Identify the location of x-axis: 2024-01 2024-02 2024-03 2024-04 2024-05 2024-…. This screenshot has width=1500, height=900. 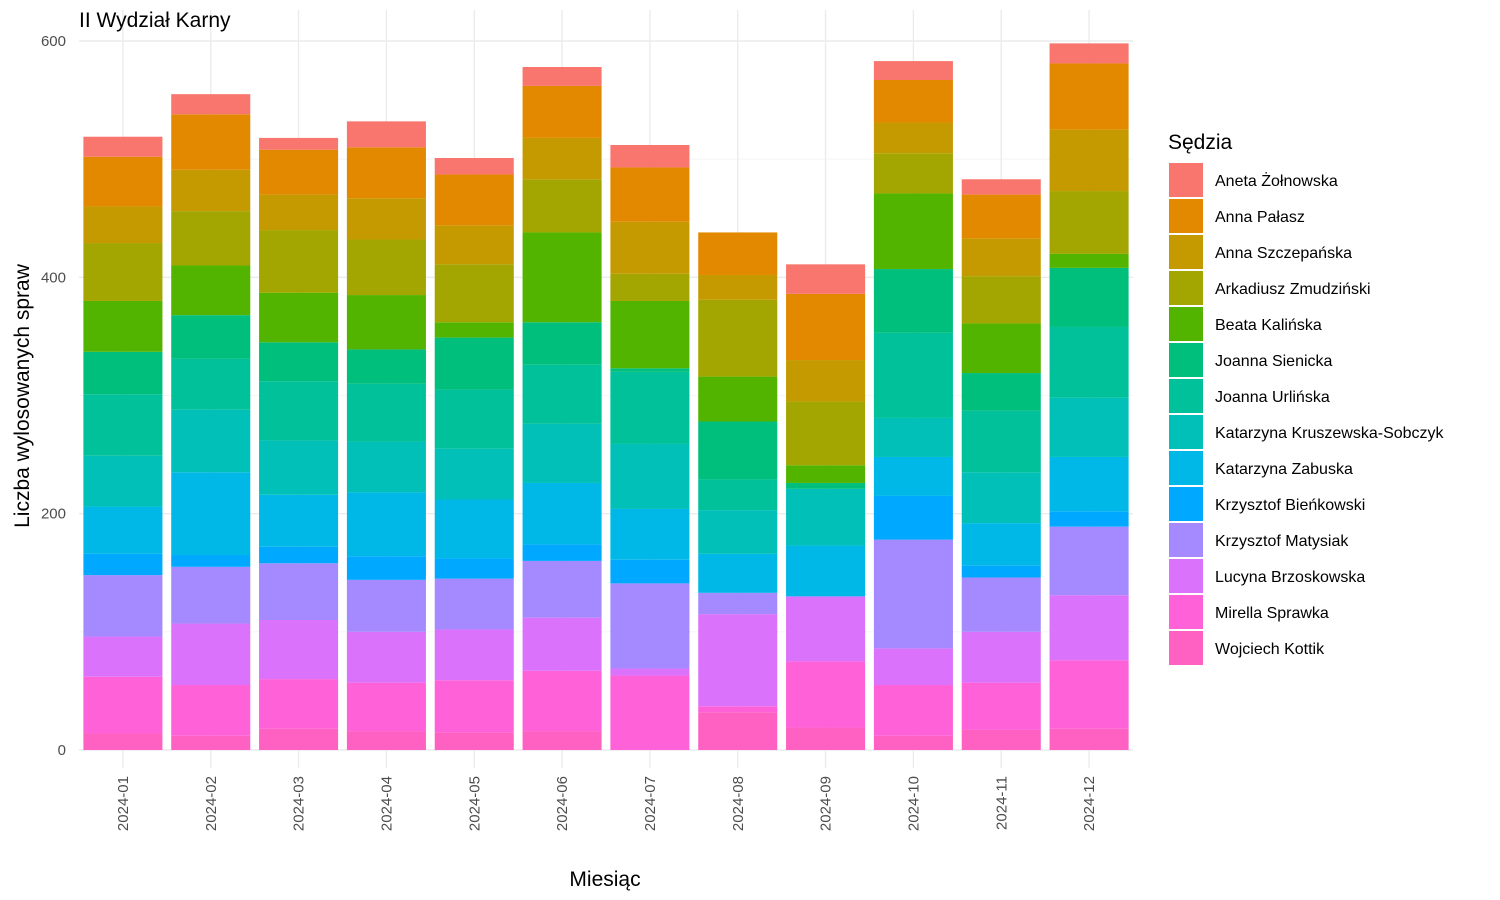
(606, 803).